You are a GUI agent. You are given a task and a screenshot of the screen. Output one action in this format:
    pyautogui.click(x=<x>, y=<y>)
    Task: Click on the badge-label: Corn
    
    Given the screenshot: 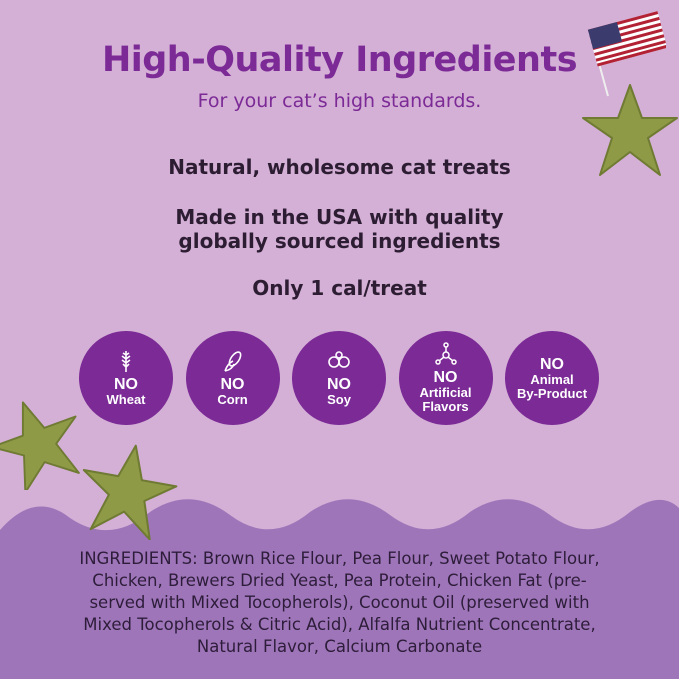 What is the action you would take?
    pyautogui.click(x=232, y=399)
    